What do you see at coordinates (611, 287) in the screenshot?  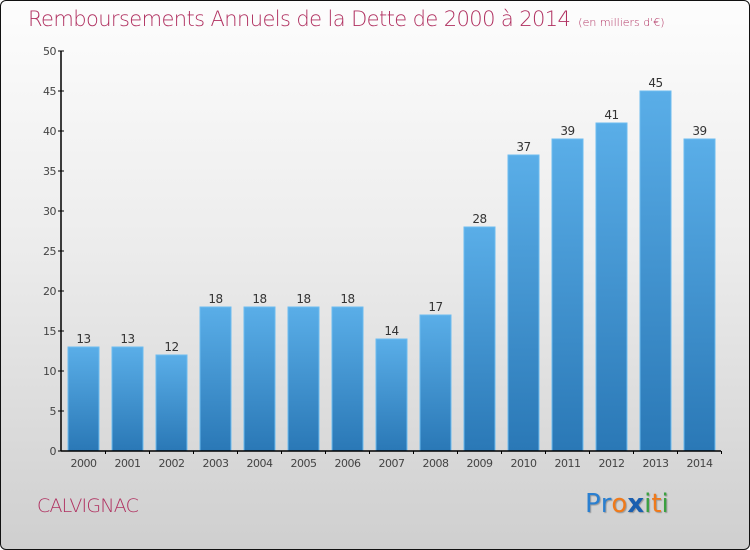 I see `bar-2012` at bounding box center [611, 287].